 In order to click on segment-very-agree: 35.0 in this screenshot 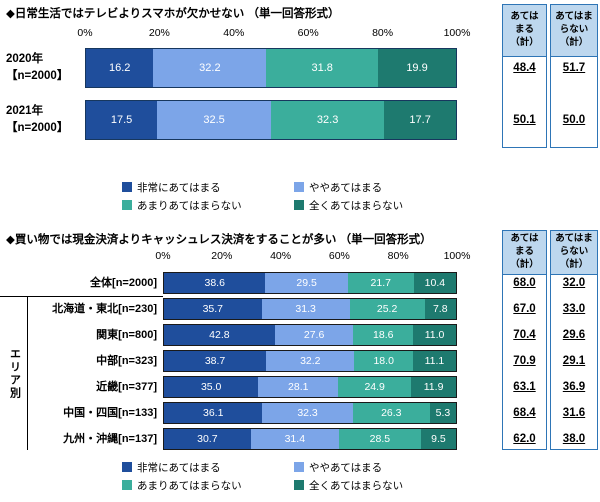, I will do `click(211, 387)`.